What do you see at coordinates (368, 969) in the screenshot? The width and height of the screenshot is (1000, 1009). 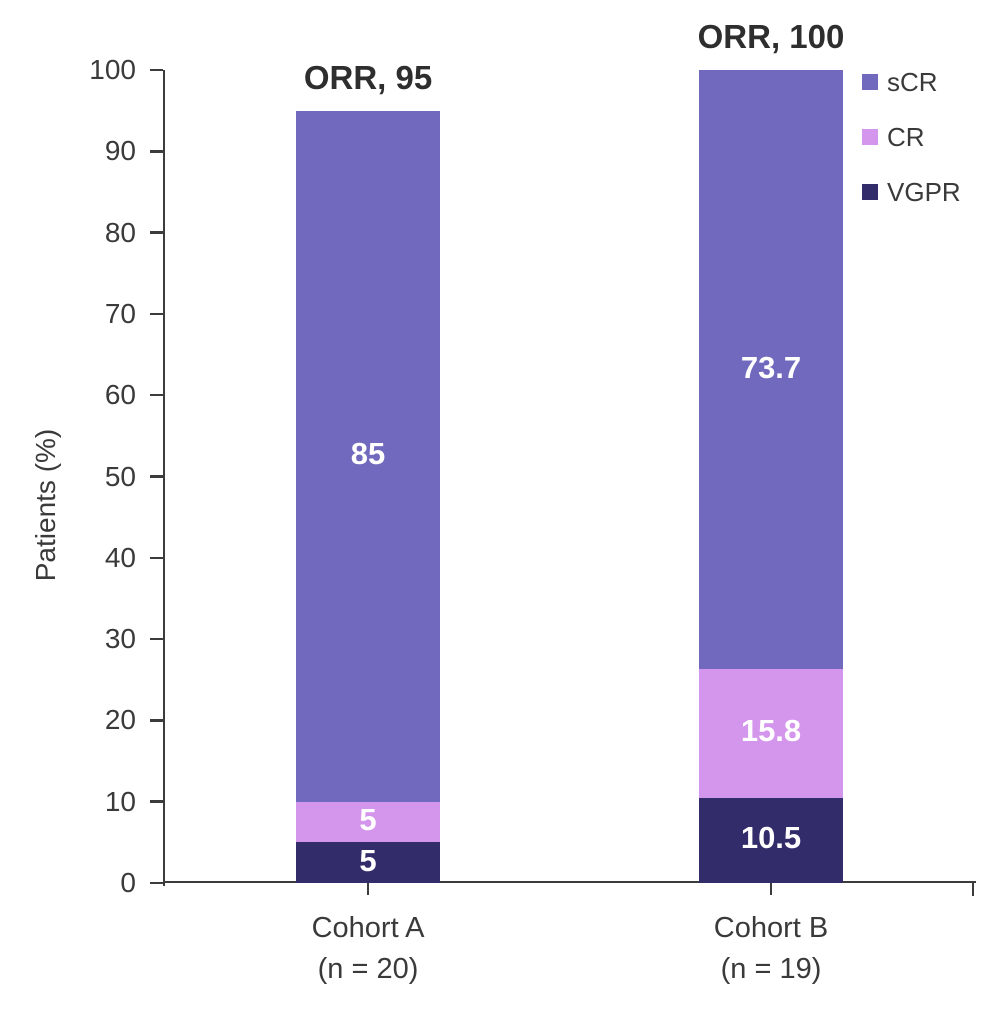 I see `category-n: (n = 20)` at bounding box center [368, 969].